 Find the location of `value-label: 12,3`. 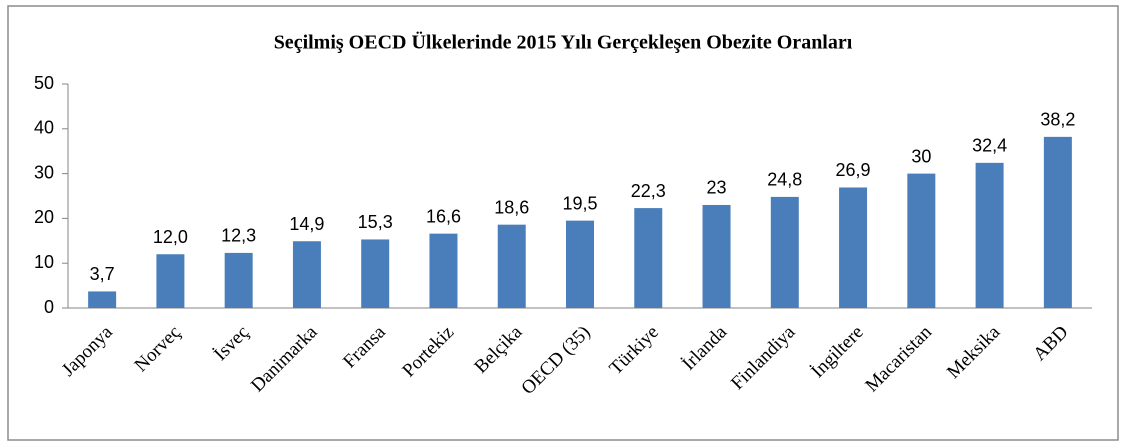

value-label: 12,3 is located at coordinates (238, 236).